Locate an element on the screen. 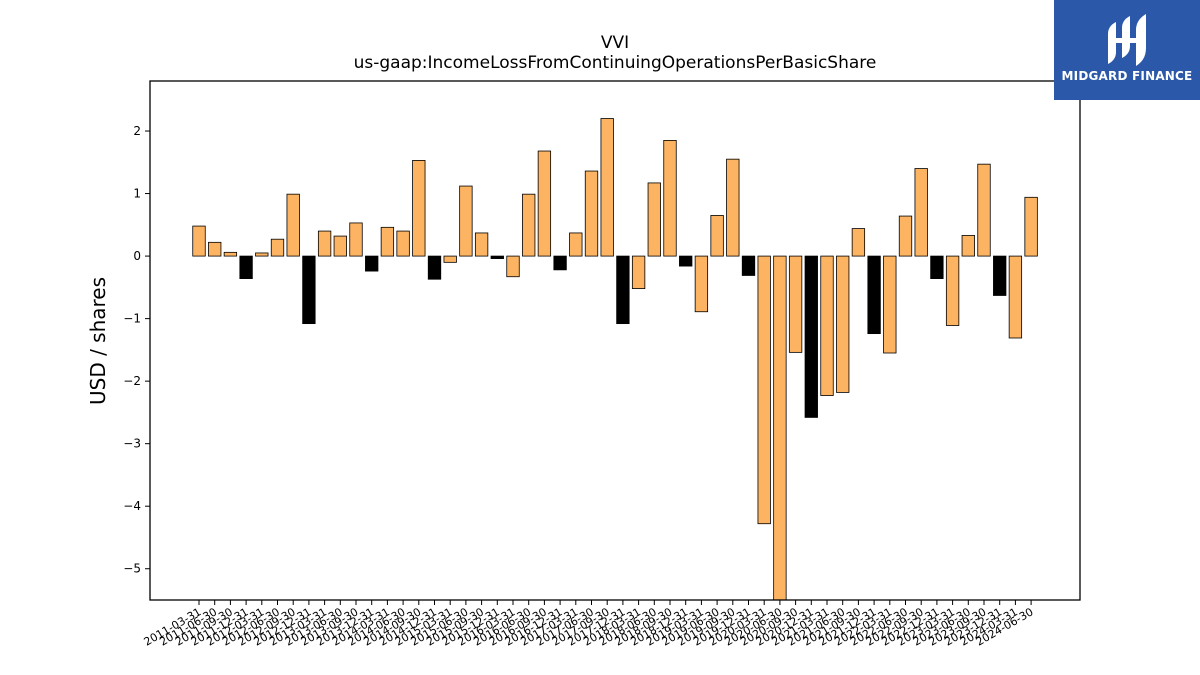  y-tick-label: 2 is located at coordinates (137, 131).